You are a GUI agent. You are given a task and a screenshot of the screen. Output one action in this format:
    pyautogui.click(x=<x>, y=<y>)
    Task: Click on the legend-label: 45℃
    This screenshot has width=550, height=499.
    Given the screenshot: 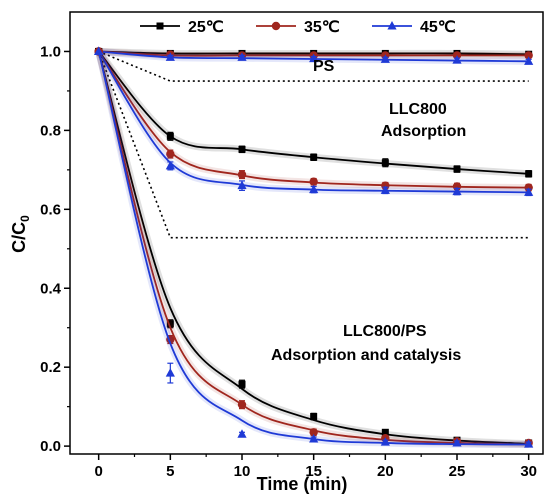 What is the action you would take?
    pyautogui.click(x=438, y=27)
    